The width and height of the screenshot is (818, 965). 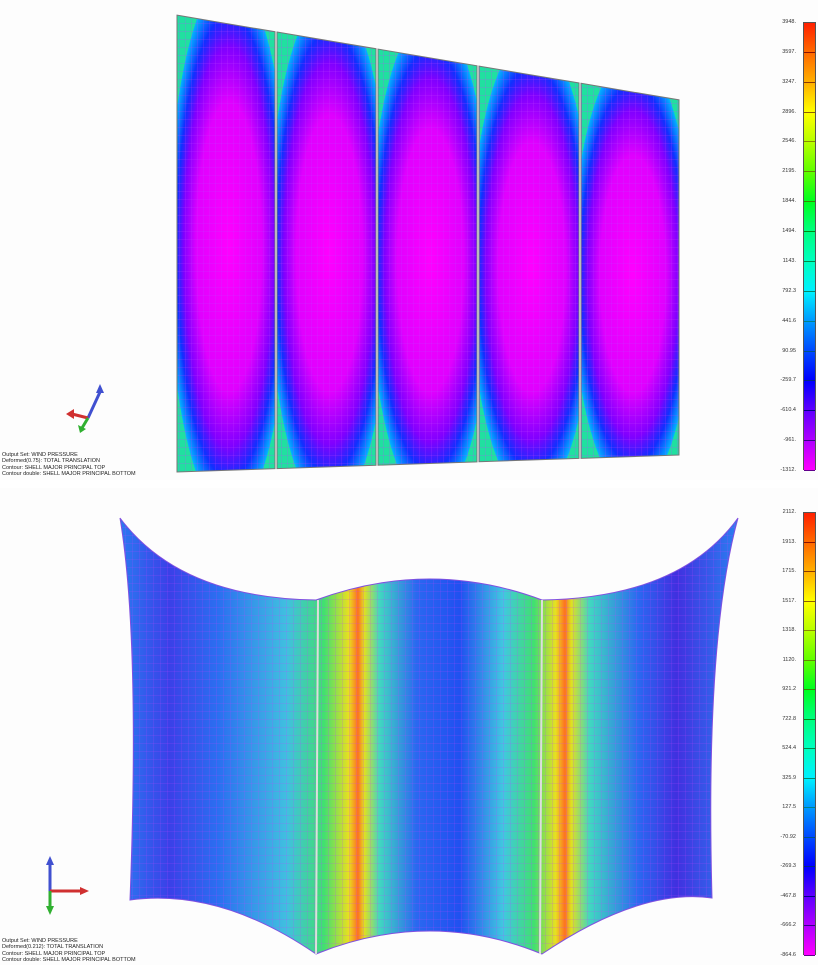 What do you see at coordinates (789, 290) in the screenshot?
I see `legend-value: 792.3` at bounding box center [789, 290].